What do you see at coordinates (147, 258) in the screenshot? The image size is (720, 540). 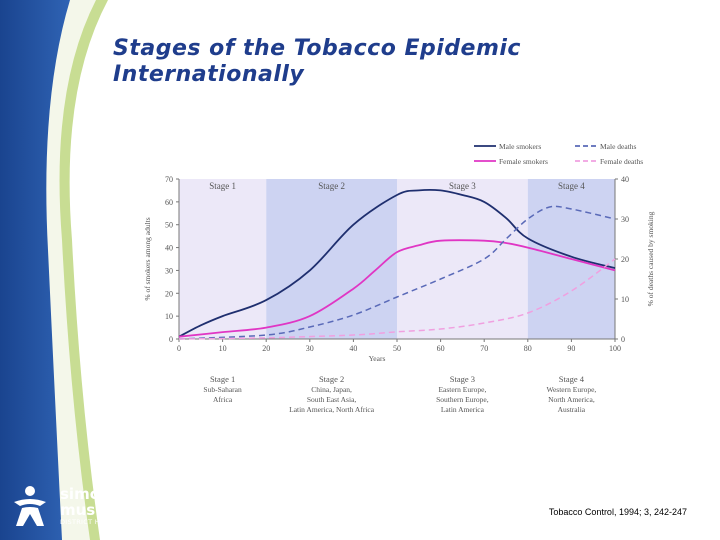 I see `y-left-axis-label: % of smokers among adults` at bounding box center [147, 258].